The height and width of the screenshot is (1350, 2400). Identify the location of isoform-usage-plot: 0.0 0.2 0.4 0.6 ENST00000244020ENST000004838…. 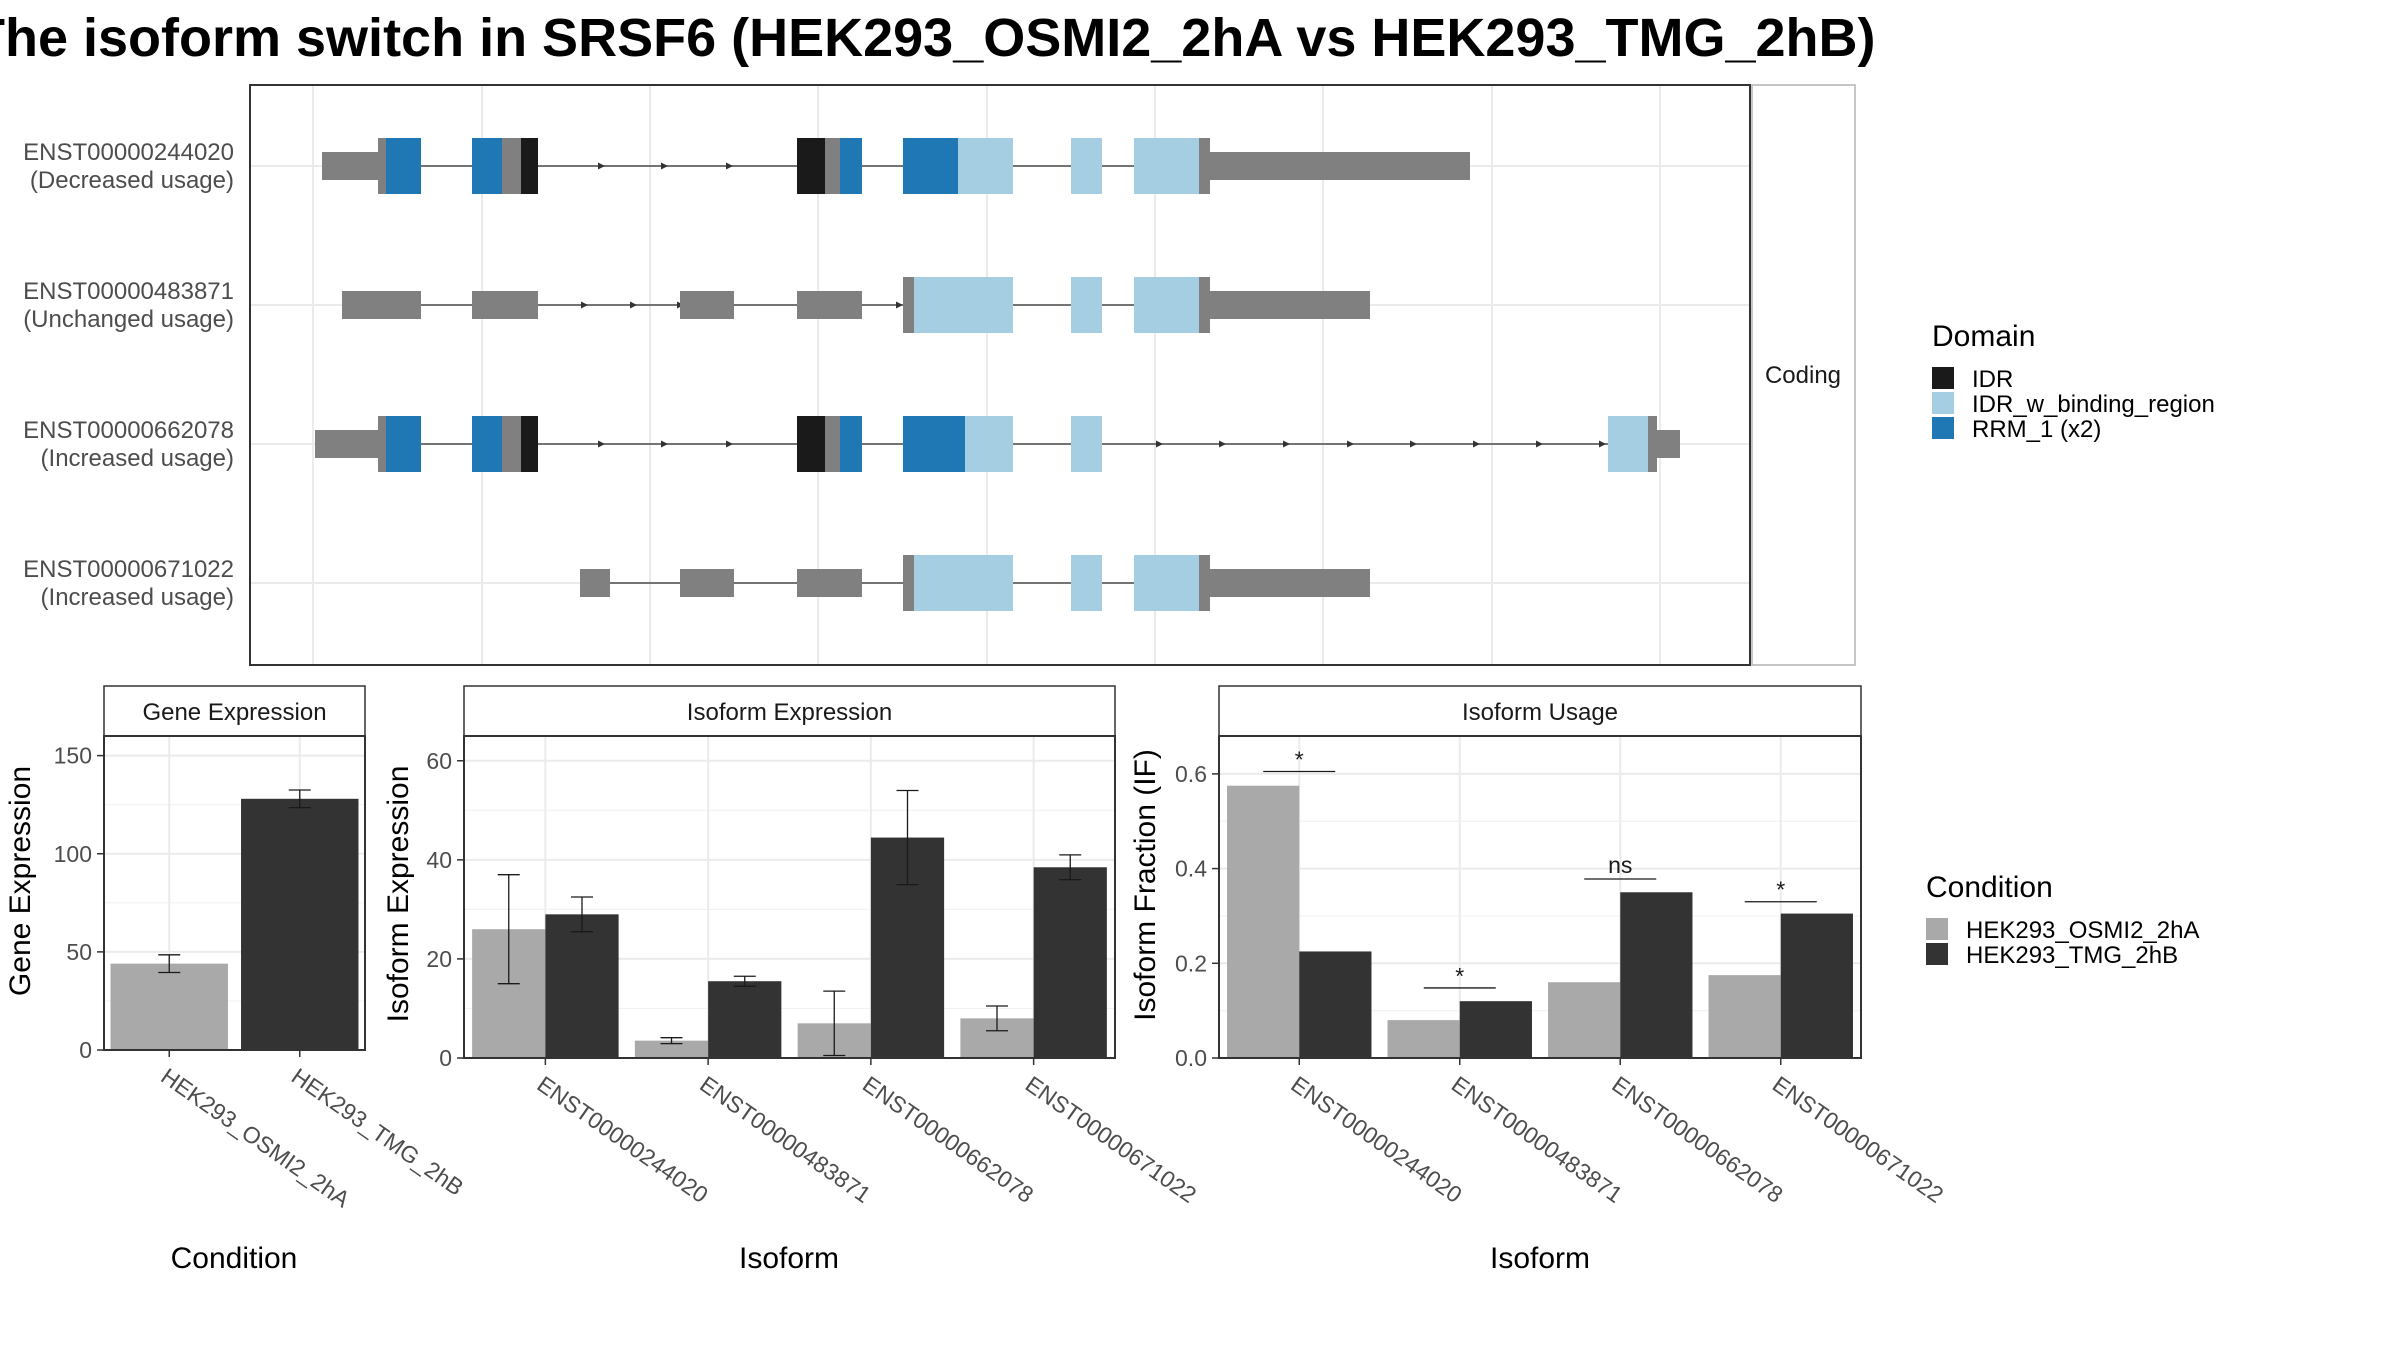
(1561, 971).